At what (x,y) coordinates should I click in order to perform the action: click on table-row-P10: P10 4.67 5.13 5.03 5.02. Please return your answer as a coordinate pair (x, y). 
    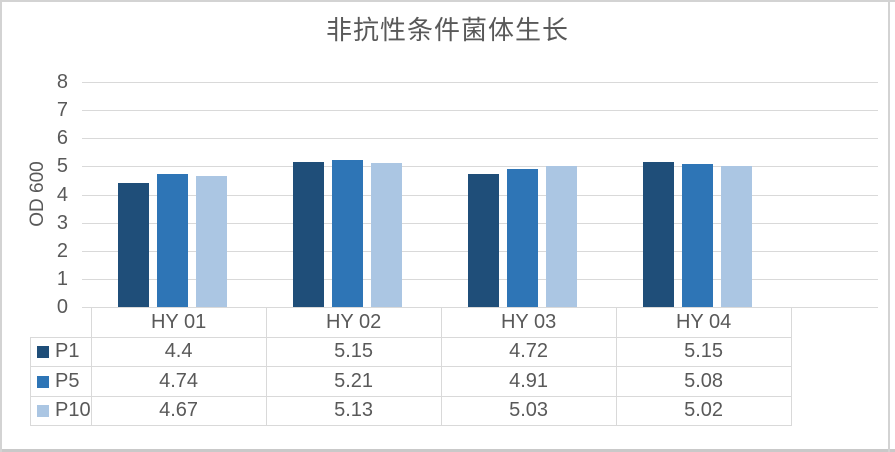
    Looking at the image, I should click on (411, 410).